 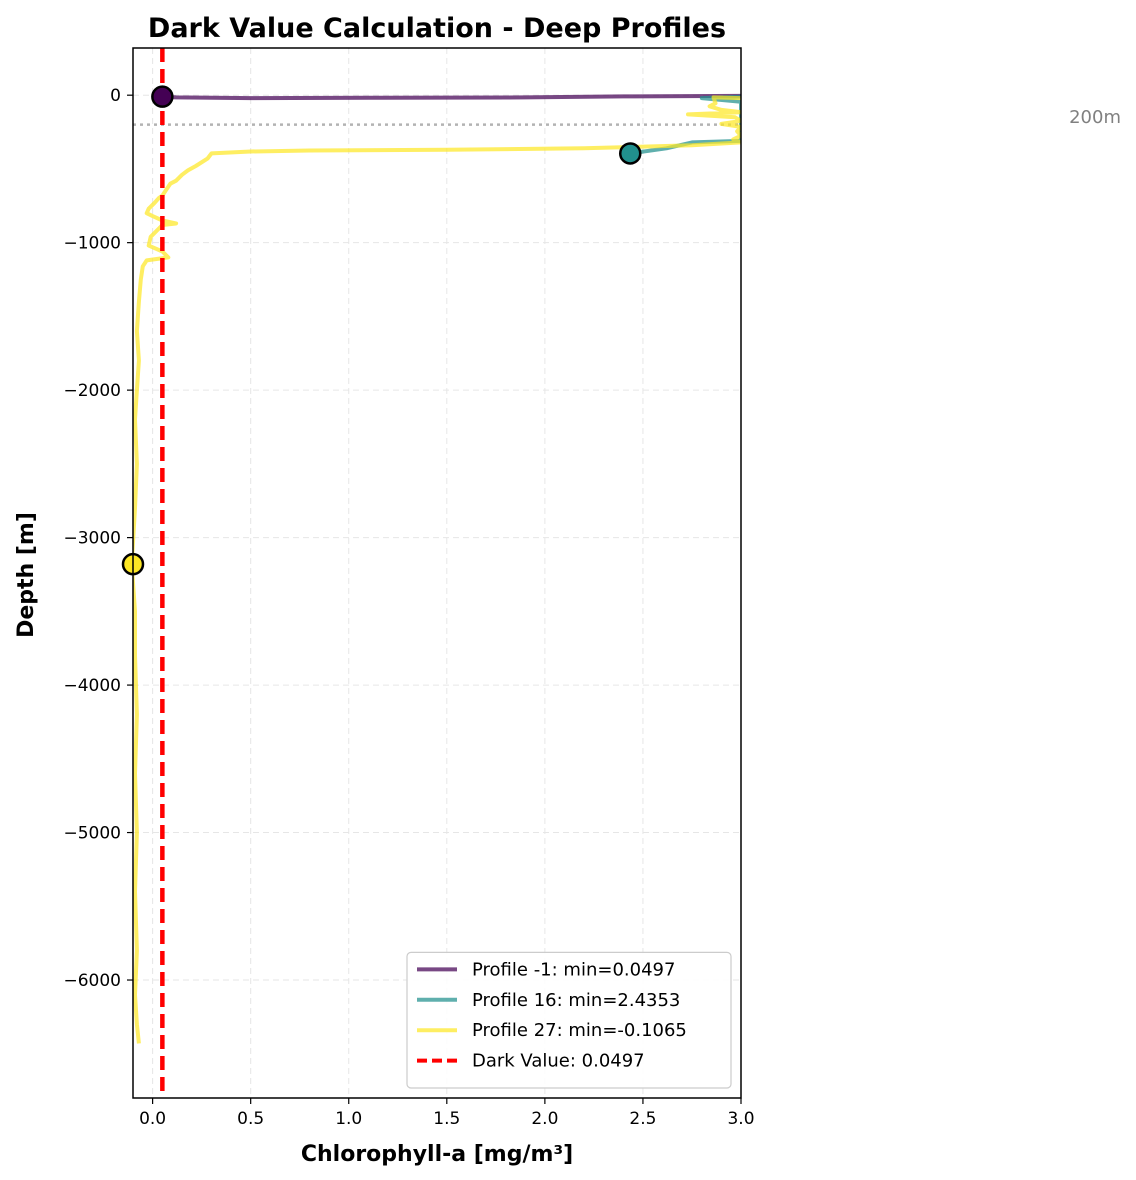 What do you see at coordinates (26, 575) in the screenshot?
I see `y-axis-label: Depth [m]` at bounding box center [26, 575].